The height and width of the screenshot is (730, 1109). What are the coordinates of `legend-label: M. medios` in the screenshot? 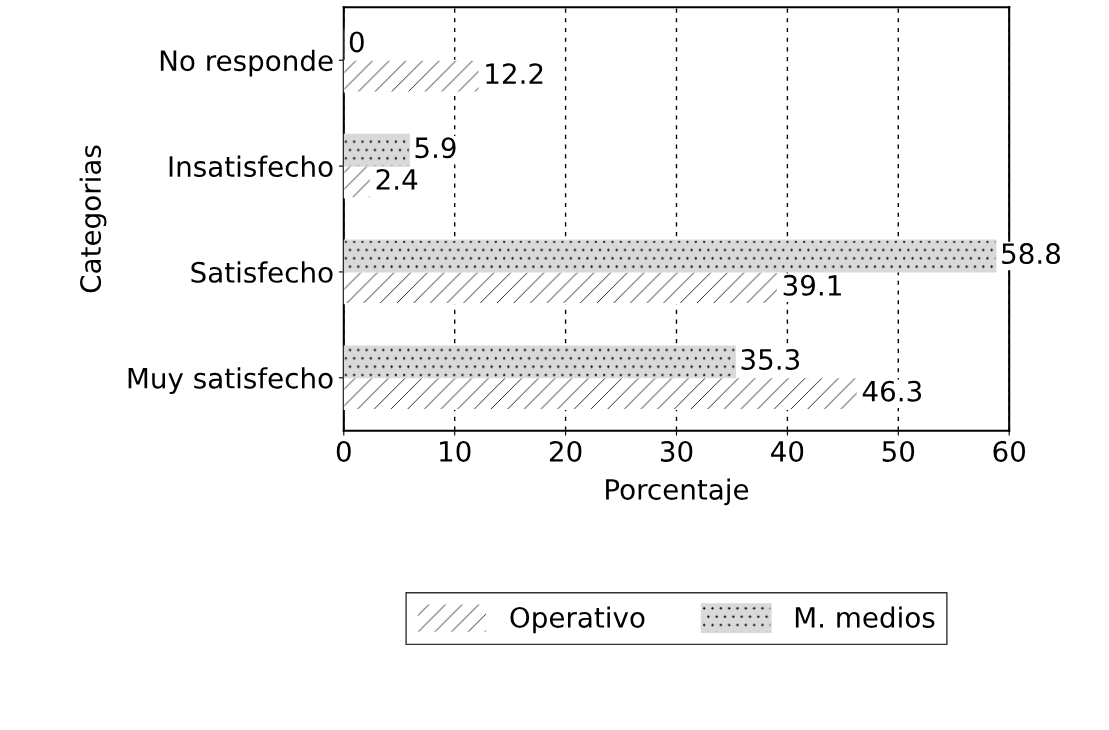 It's located at (865, 617).